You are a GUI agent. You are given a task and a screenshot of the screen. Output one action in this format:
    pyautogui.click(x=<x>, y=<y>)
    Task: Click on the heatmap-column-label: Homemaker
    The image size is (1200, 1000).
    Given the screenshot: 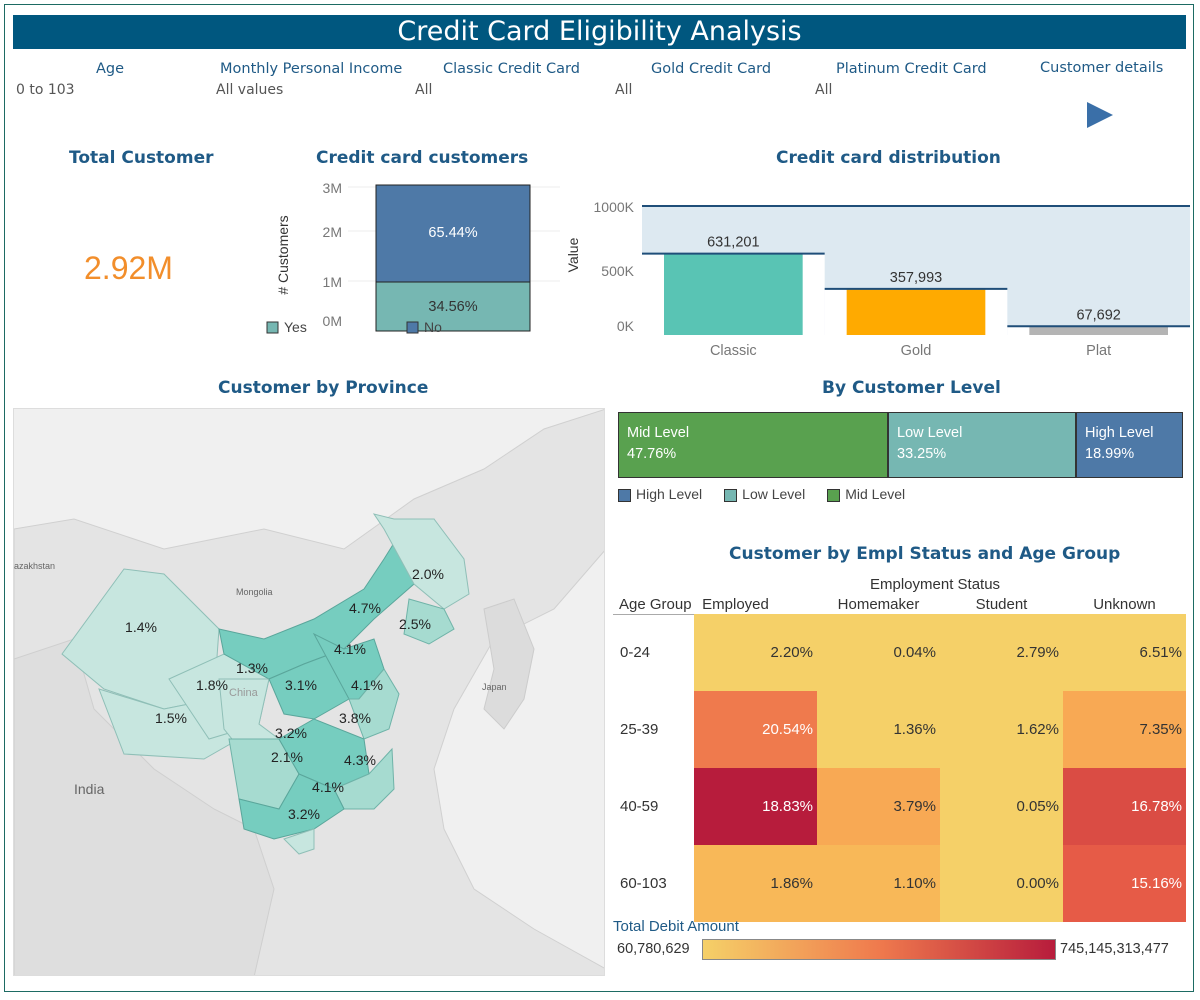 What is the action you would take?
    pyautogui.click(x=878, y=604)
    